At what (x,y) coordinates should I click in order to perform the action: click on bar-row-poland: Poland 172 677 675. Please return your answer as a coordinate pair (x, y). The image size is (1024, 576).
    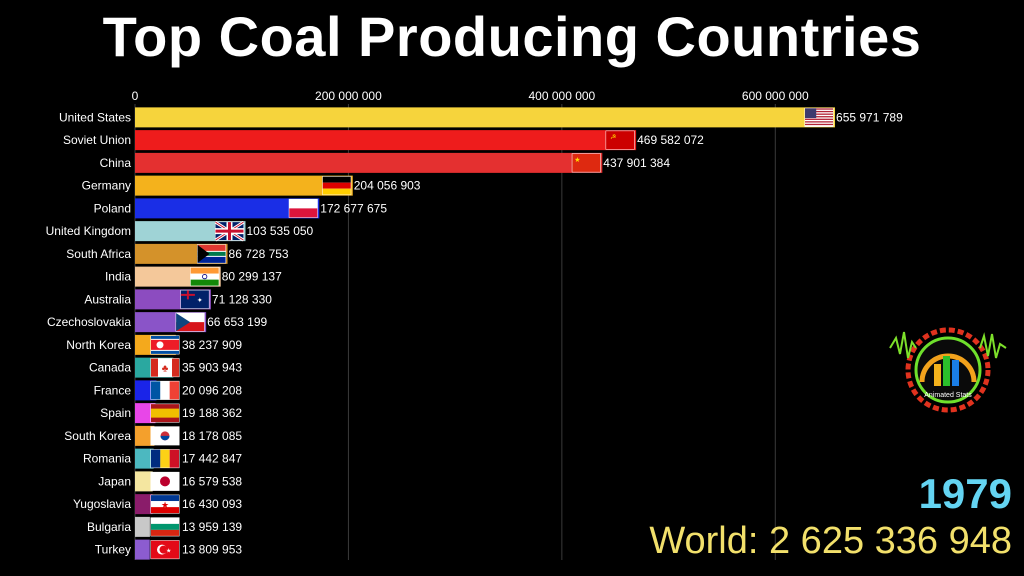
    Looking at the image, I should click on (240, 208).